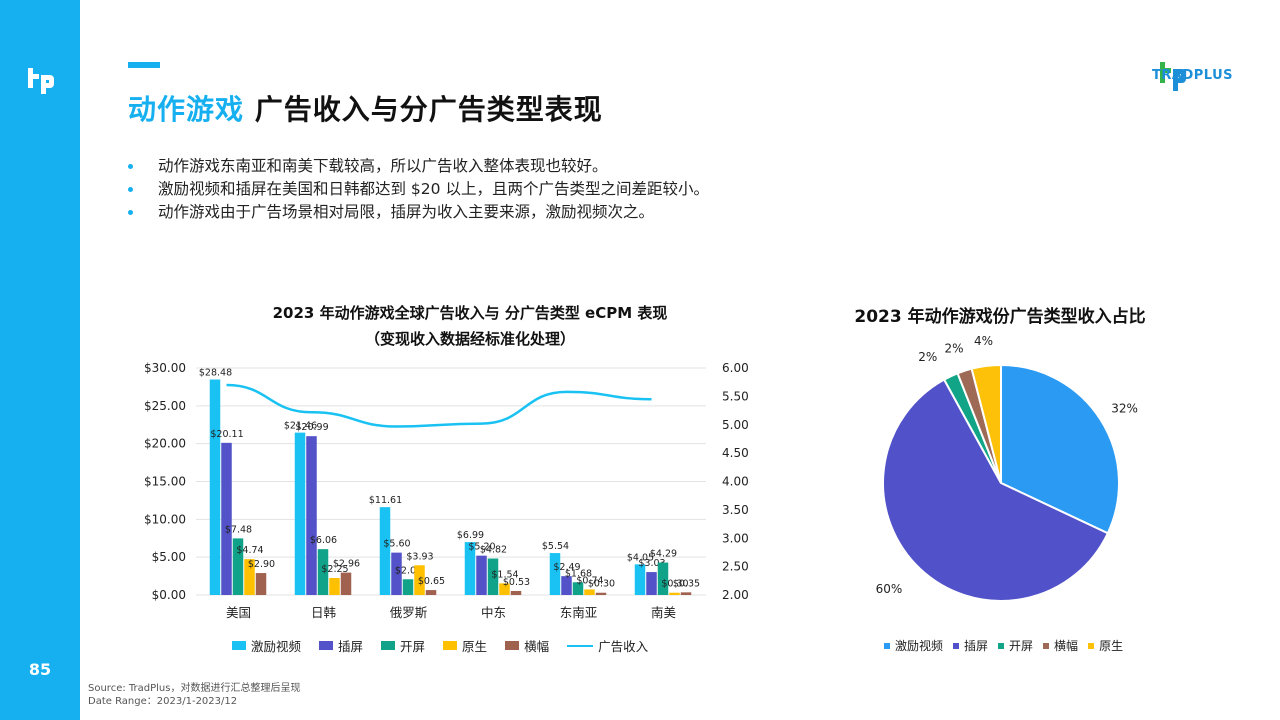 The image size is (1280, 720). What do you see at coordinates (409, 612) in the screenshot?
I see `x-tick-label: 俄罗斯` at bounding box center [409, 612].